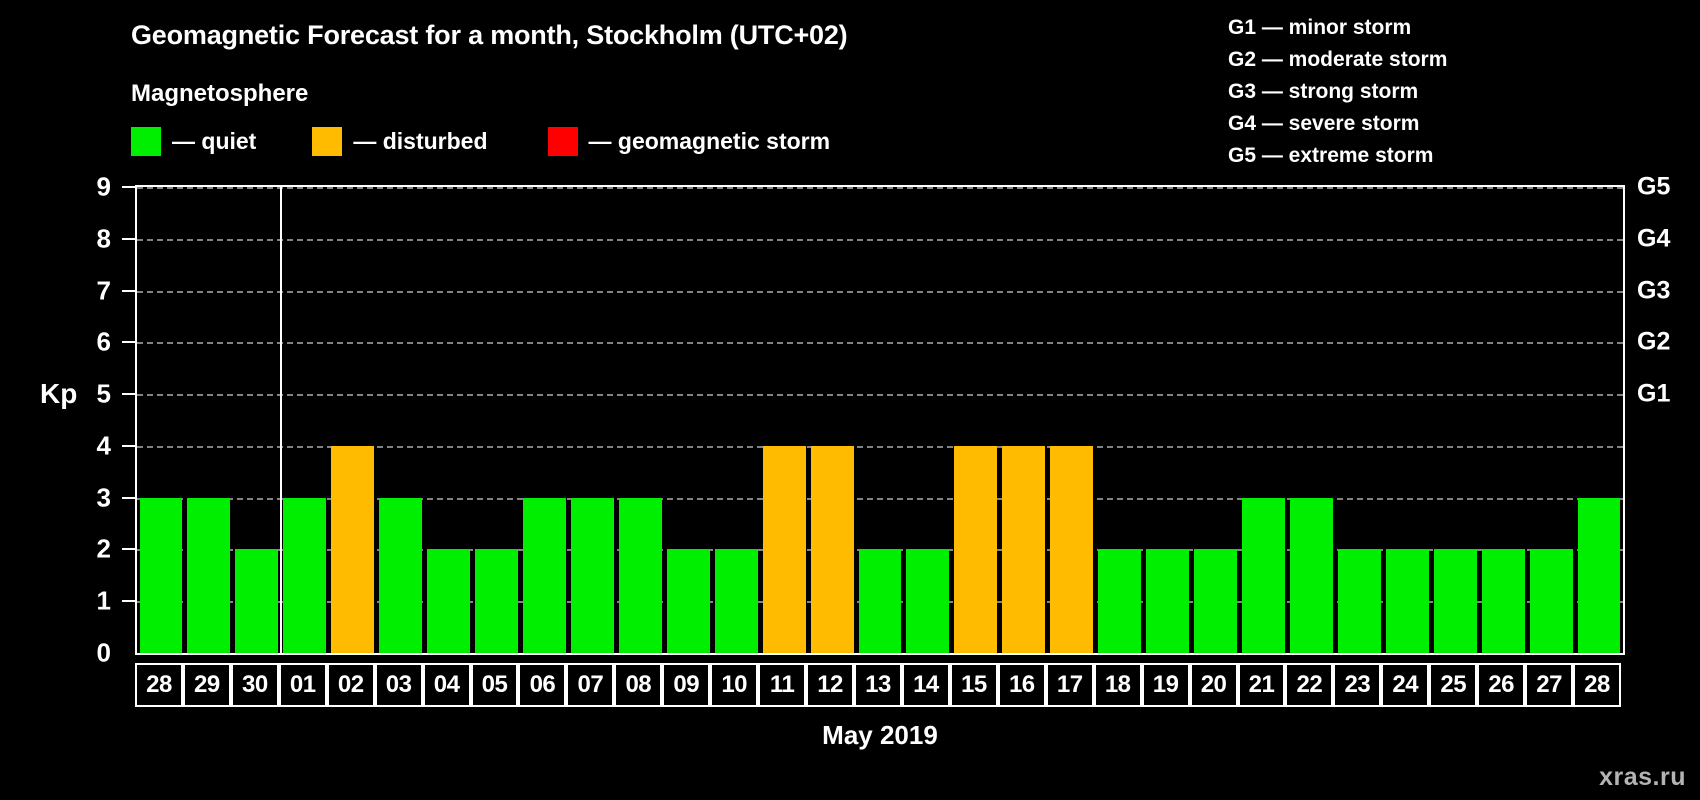 The height and width of the screenshot is (800, 1700). I want to click on legend-entry-quiet: — quiet, so click(193, 141).